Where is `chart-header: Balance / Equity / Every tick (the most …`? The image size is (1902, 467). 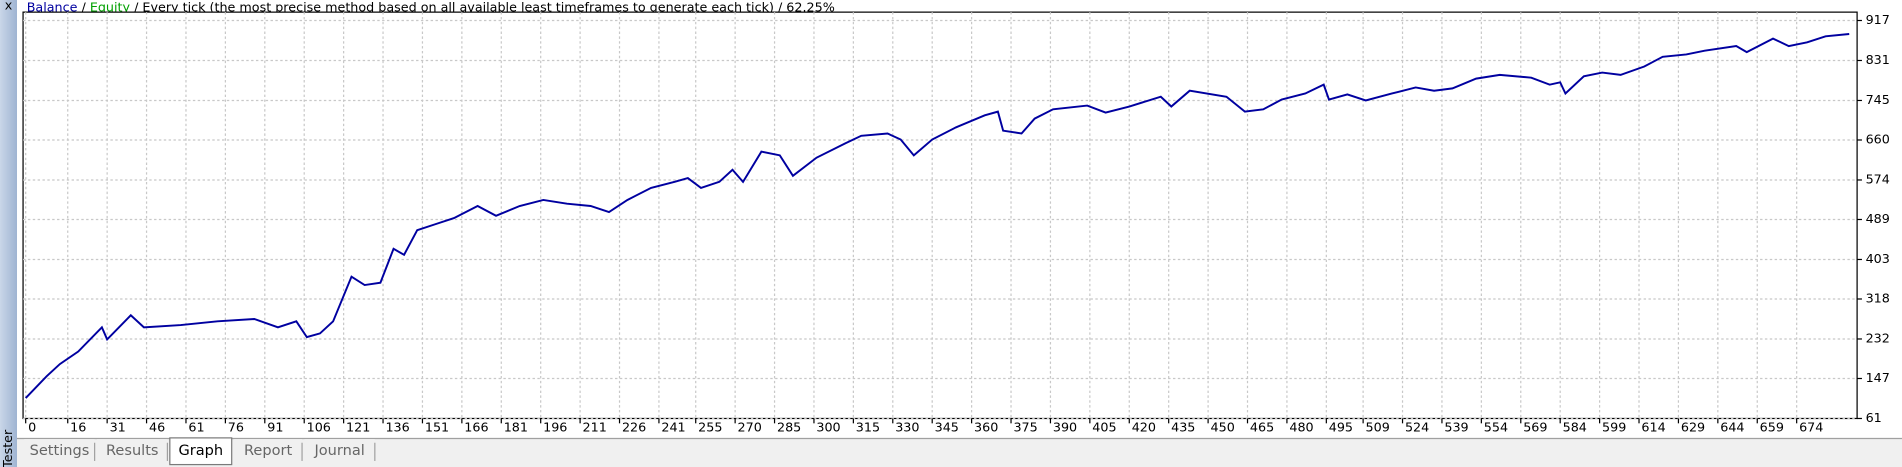
chart-header: Balance / Equity / Every tick (the most … is located at coordinates (431, 7).